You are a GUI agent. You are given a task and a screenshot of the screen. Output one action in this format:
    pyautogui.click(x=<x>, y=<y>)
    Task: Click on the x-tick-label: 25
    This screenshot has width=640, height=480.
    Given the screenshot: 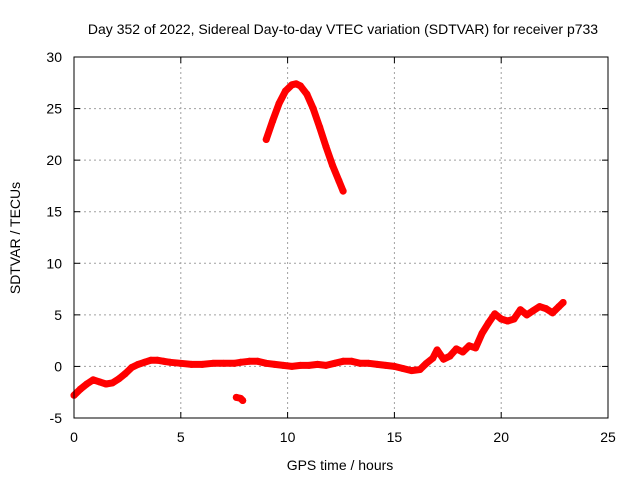 What is the action you would take?
    pyautogui.click(x=608, y=437)
    